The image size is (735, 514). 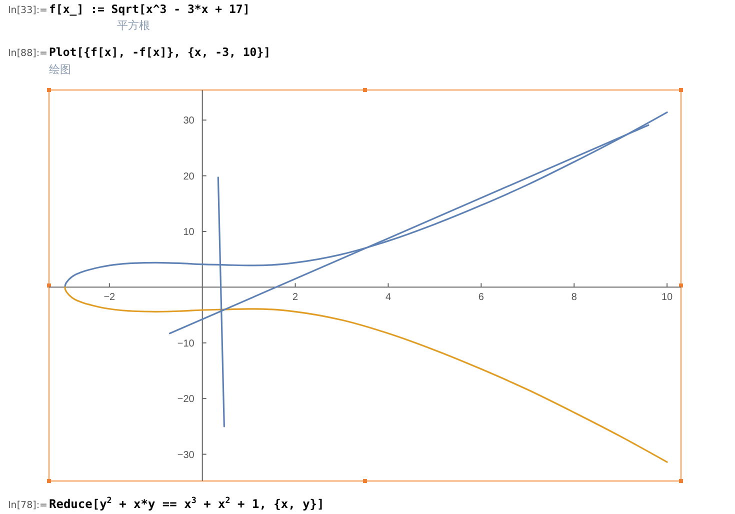 What do you see at coordinates (189, 232) in the screenshot?
I see `y-tick-label: 10` at bounding box center [189, 232].